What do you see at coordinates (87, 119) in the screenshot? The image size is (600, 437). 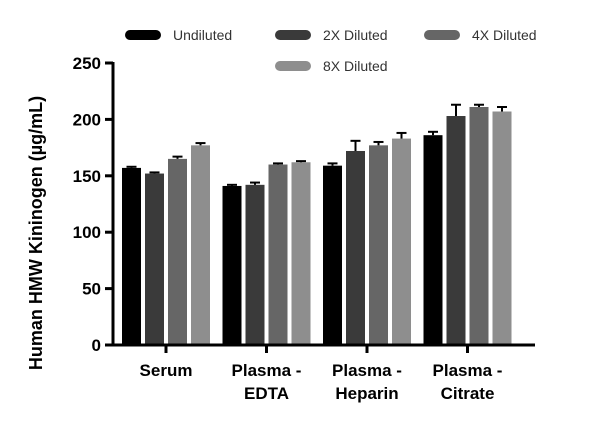 I see `y-tick-label-4: 200` at bounding box center [87, 119].